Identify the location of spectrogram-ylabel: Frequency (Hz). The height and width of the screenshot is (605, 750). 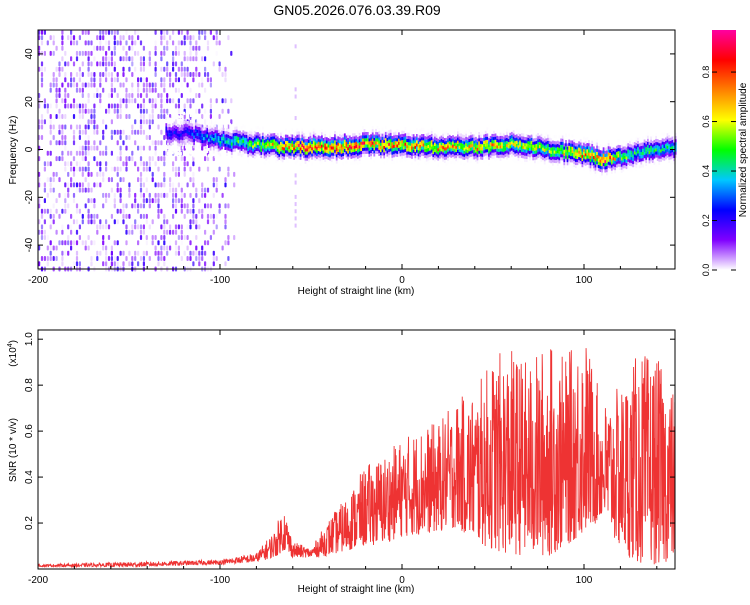
(13, 150).